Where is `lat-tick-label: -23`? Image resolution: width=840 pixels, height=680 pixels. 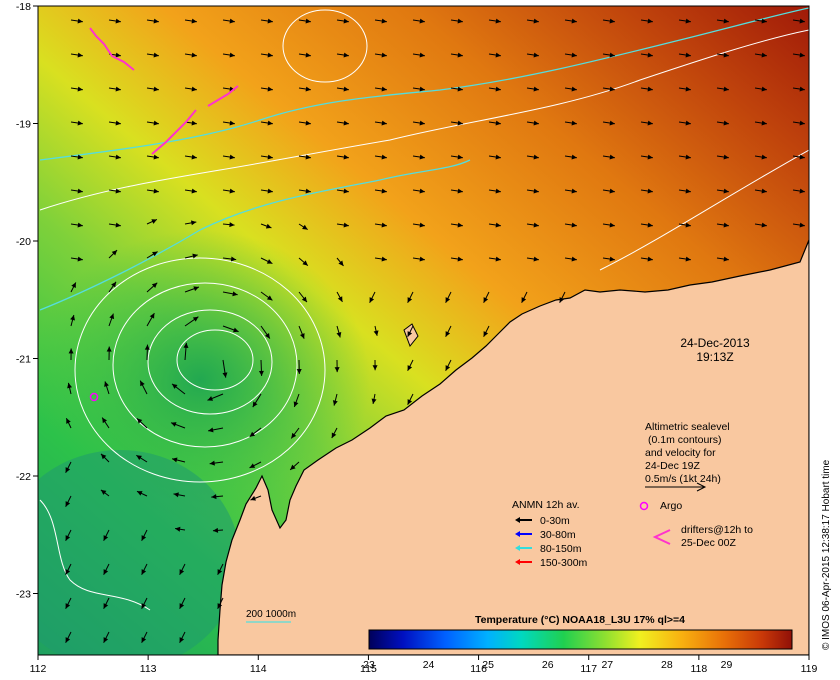 lat-tick-label: -23 is located at coordinates (23, 595).